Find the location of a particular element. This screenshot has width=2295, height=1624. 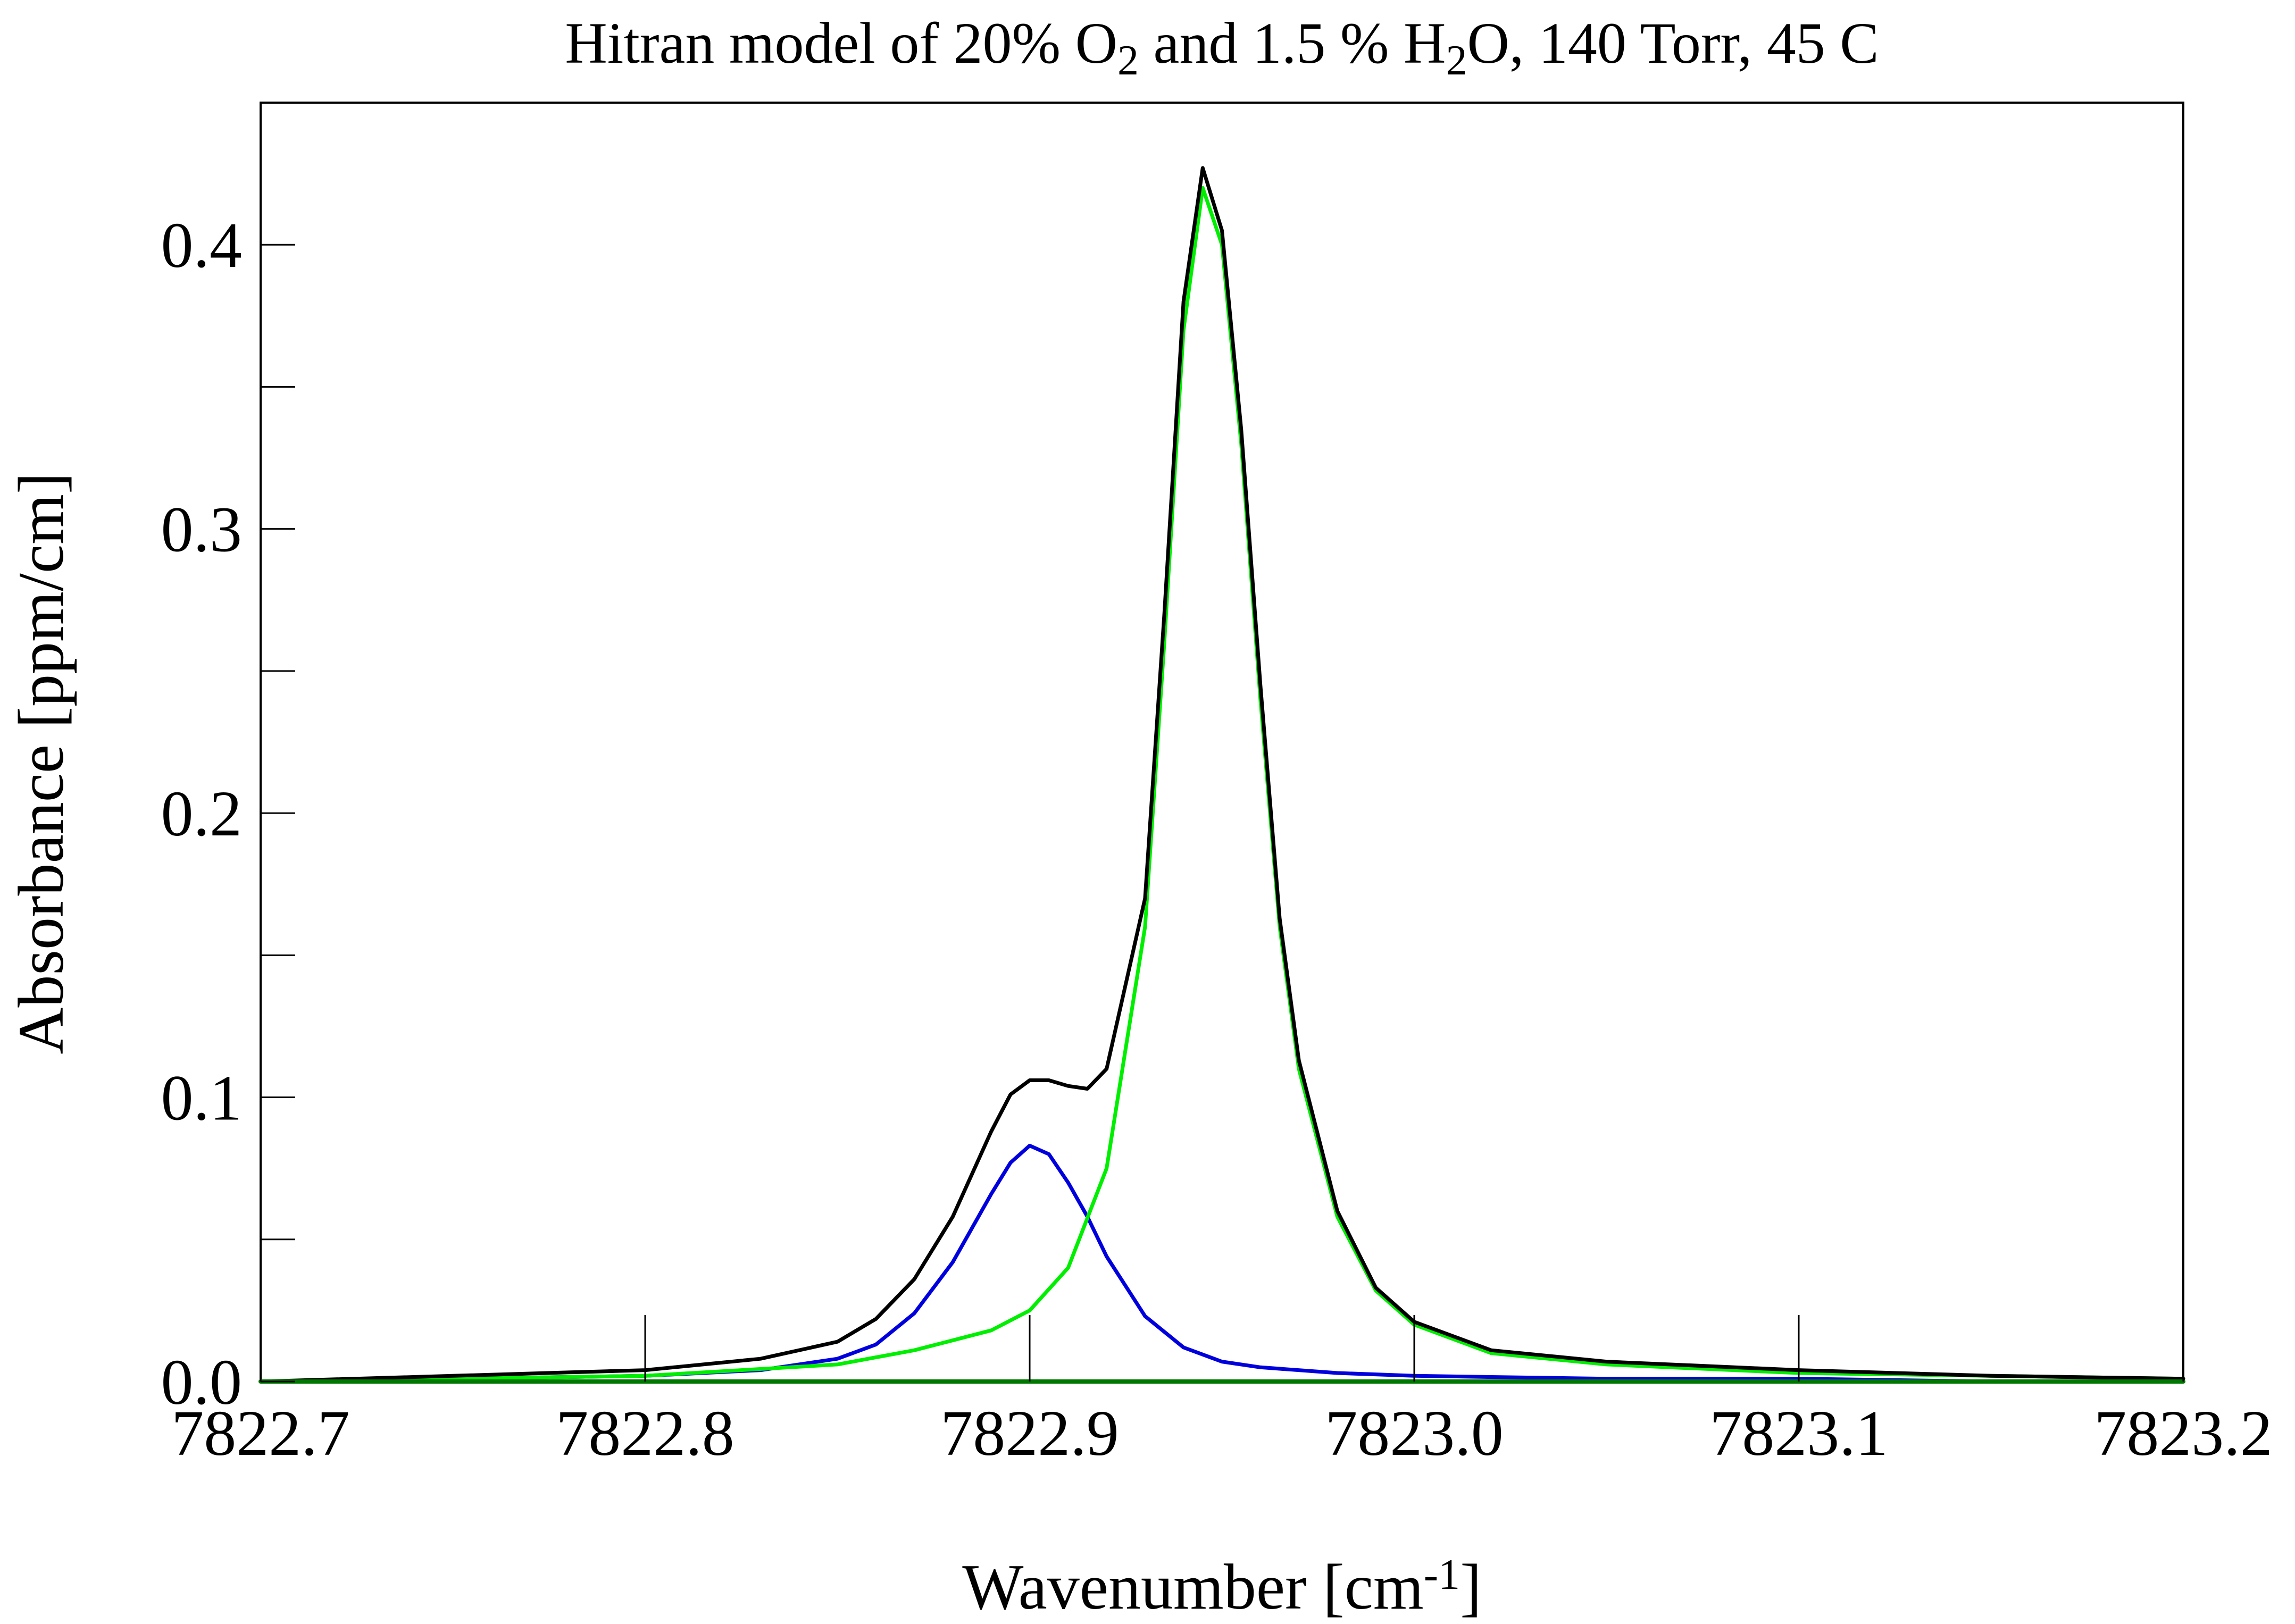

x-axis-label: Wavenumber [cm-1] is located at coordinates (1221, 1586).